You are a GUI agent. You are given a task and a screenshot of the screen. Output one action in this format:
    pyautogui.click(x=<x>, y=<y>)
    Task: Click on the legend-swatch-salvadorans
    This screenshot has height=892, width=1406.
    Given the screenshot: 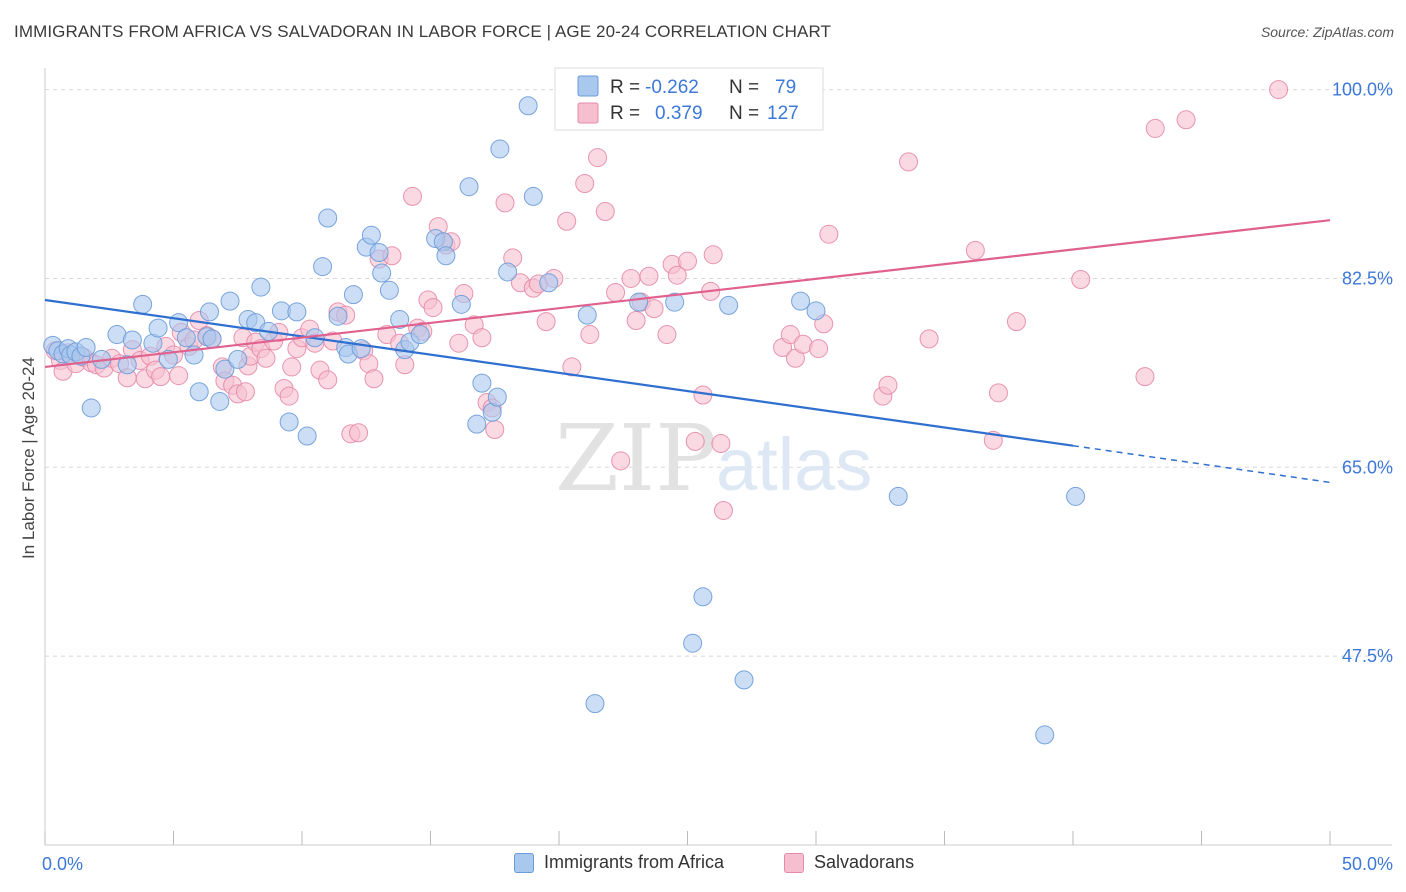 What is the action you would take?
    pyautogui.click(x=794, y=862)
    